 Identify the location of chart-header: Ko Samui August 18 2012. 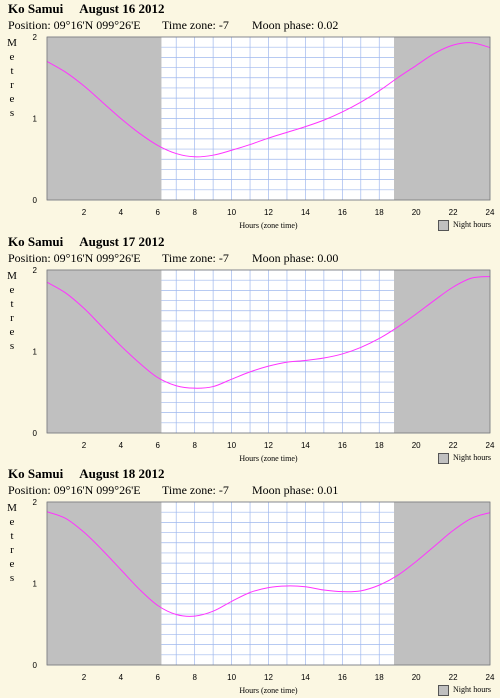
(86, 474).